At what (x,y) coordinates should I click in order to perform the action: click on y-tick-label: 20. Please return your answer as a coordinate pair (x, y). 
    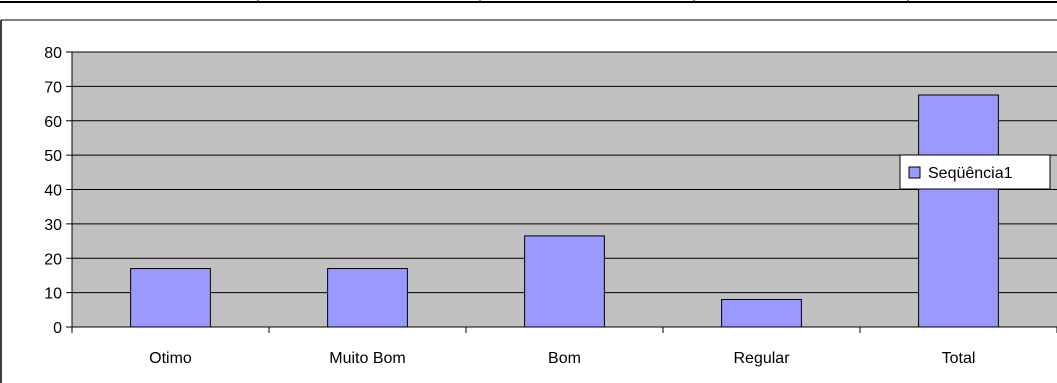
    Looking at the image, I should click on (53, 259).